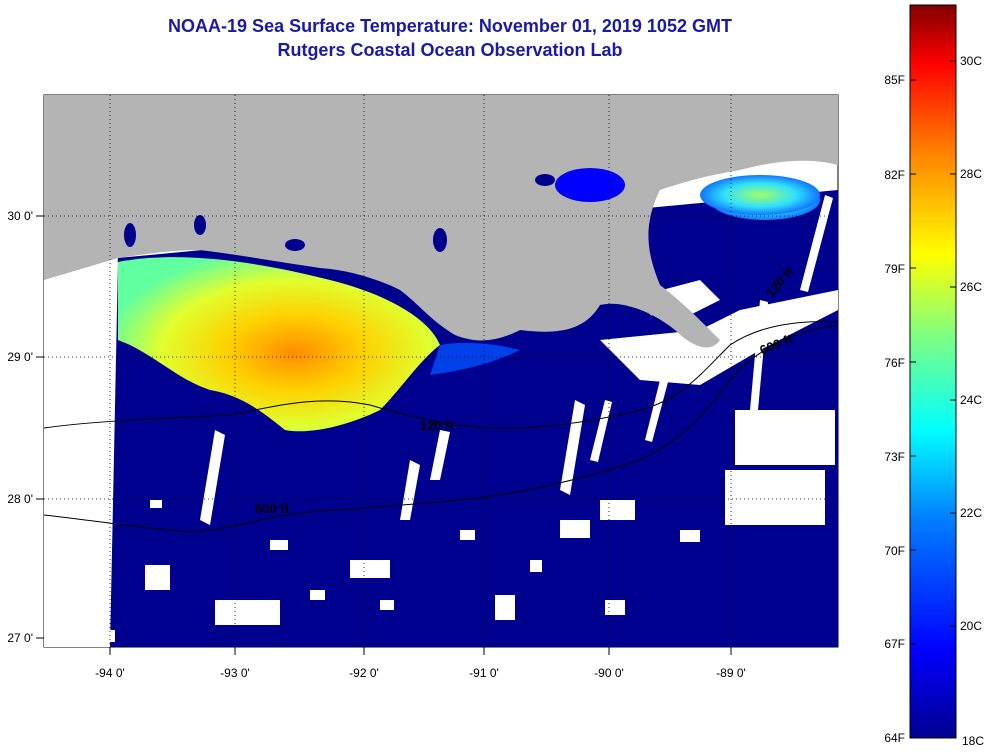 Image resolution: width=992 pixels, height=754 pixels. Describe the element at coordinates (894, 457) in the screenshot. I see `cb-f-73: 73F` at that location.